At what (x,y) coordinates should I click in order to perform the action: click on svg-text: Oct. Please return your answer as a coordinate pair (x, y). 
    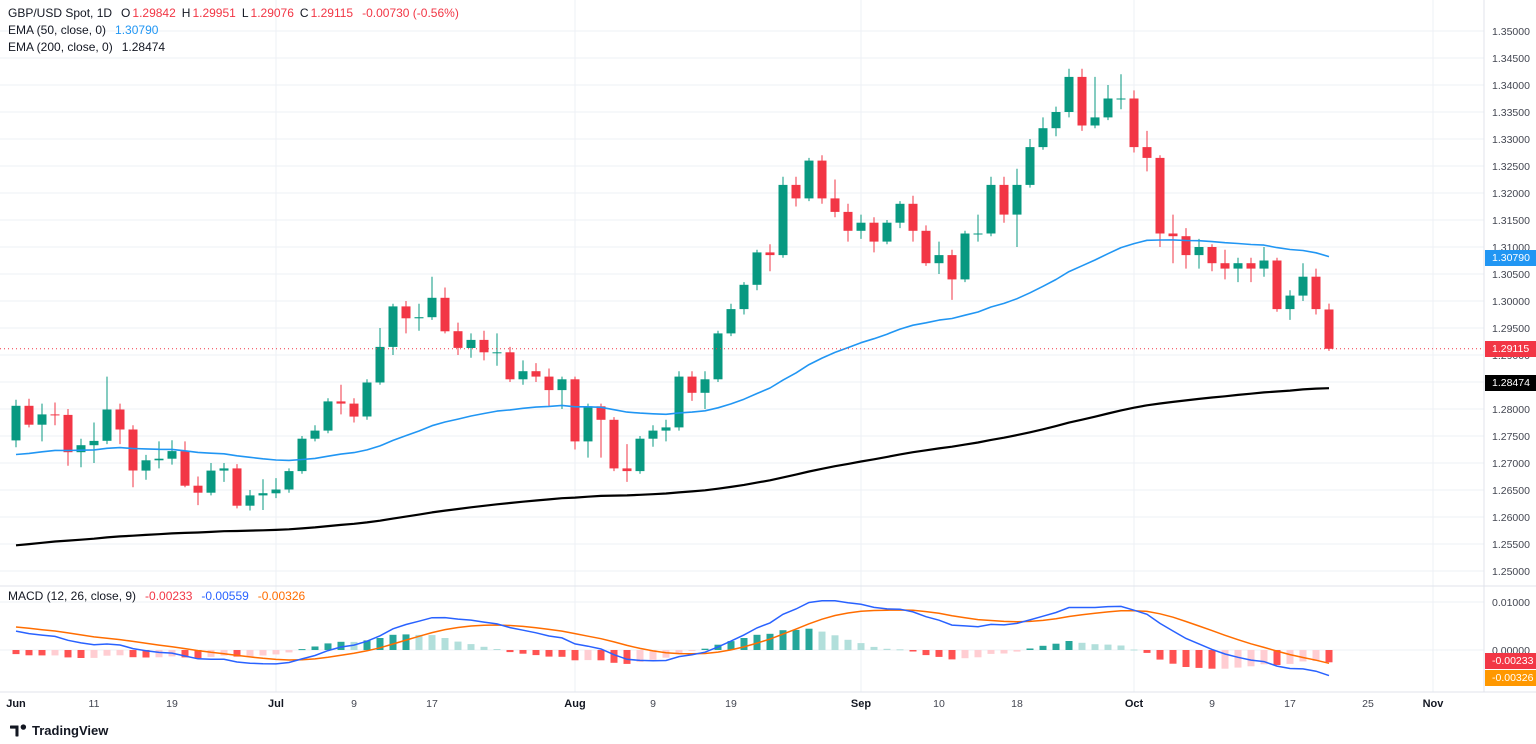
    Looking at the image, I should click on (1134, 704).